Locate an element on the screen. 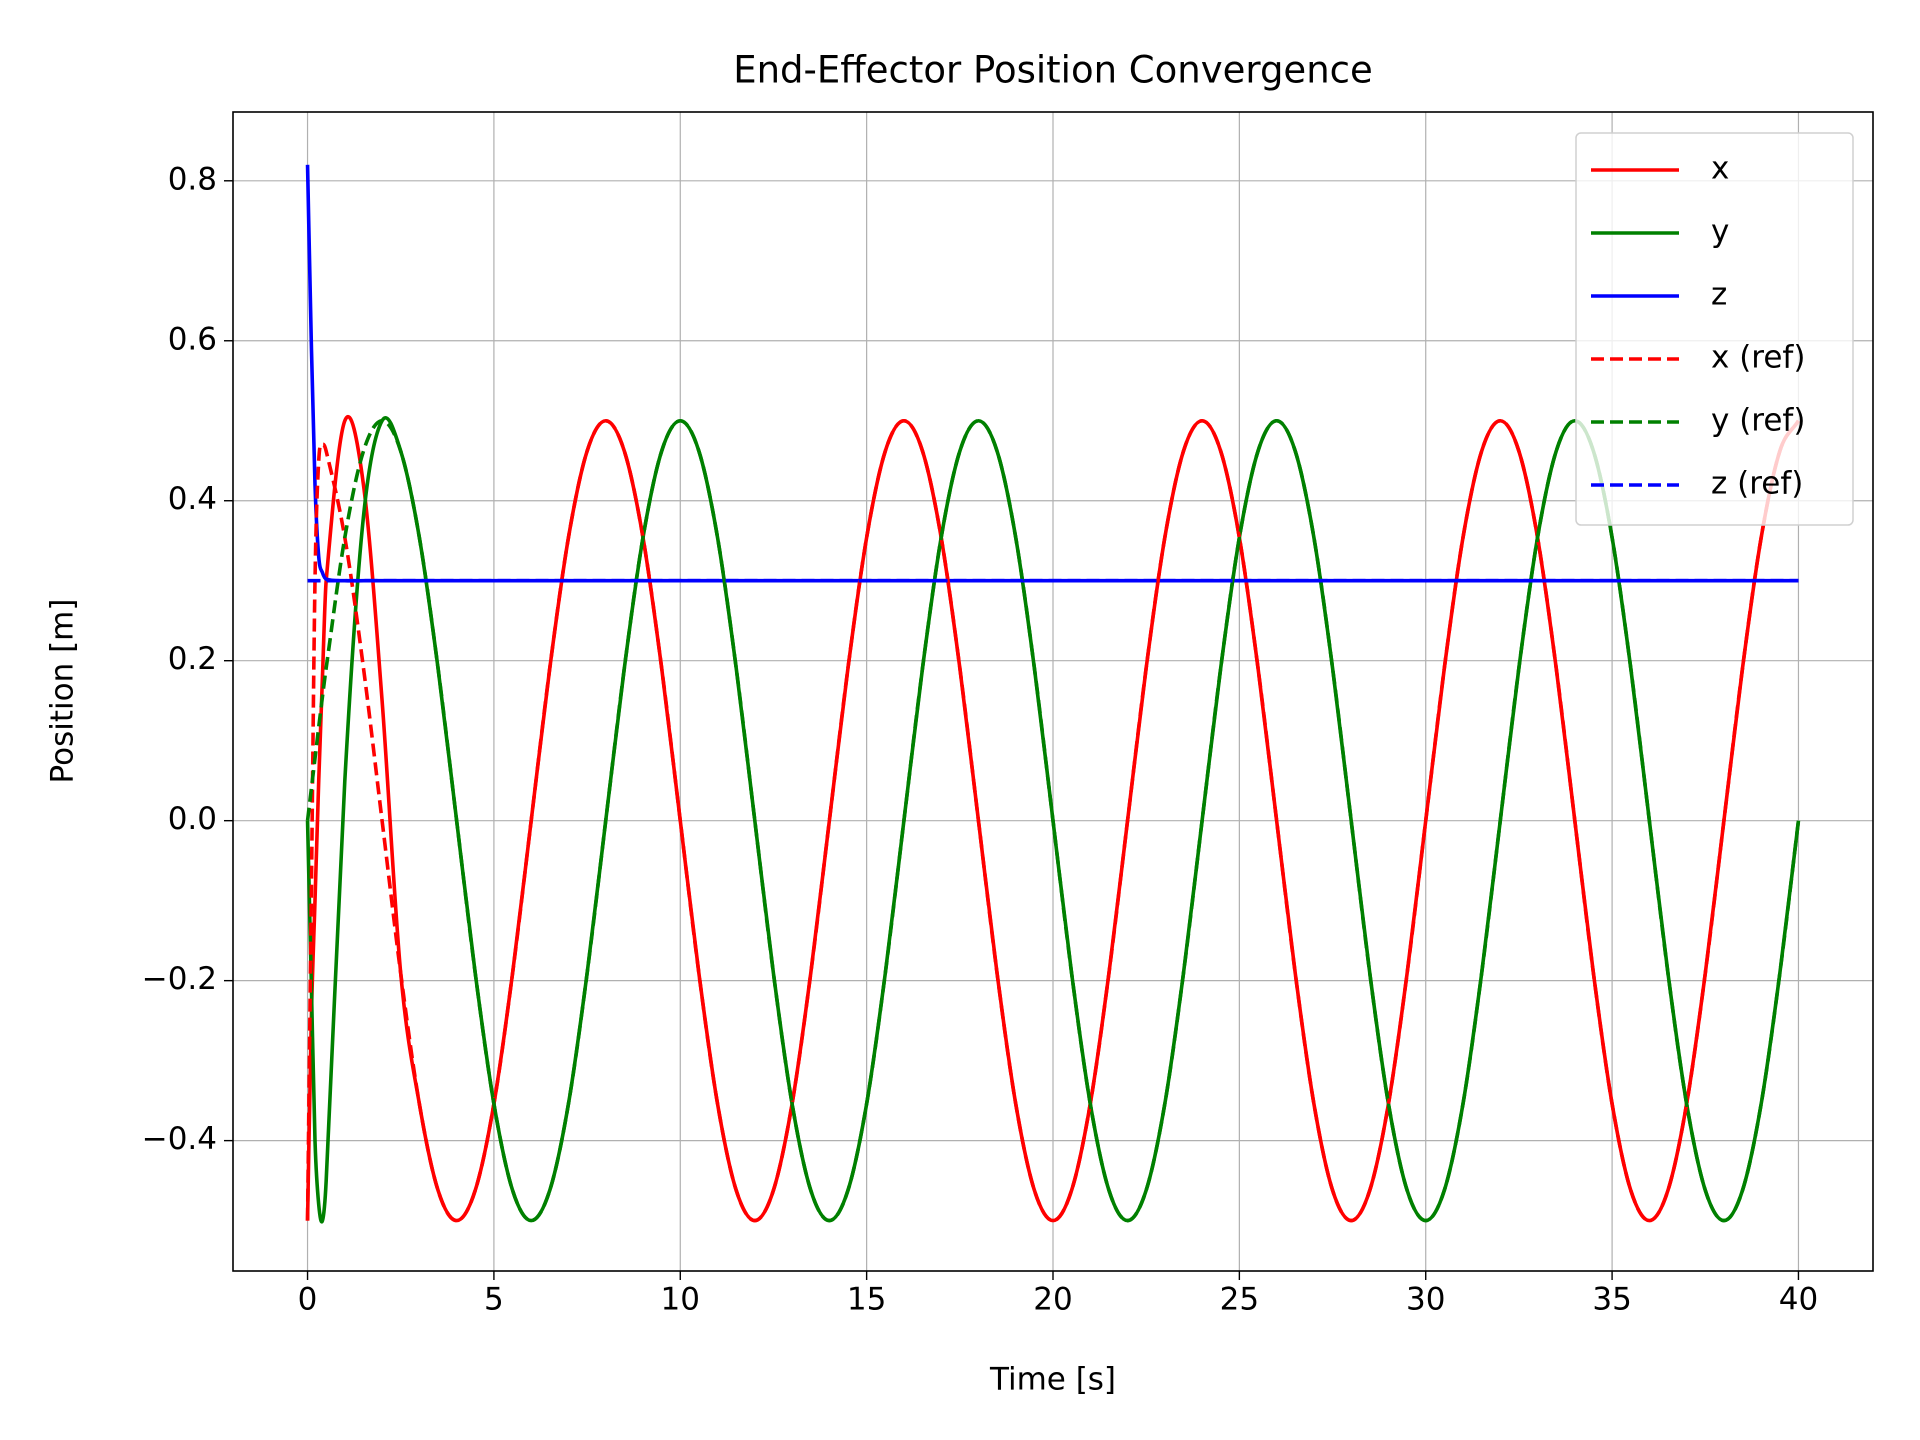 This screenshot has width=1920, height=1440. x-tick-label: 10 is located at coordinates (680, 1300).